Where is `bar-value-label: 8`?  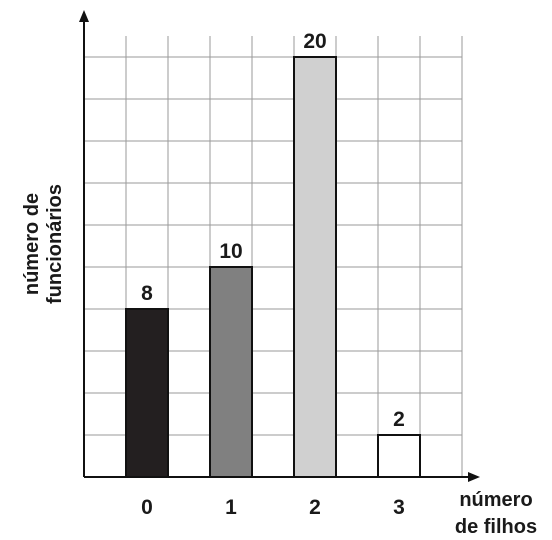
bar-value-label: 8 is located at coordinates (147, 293).